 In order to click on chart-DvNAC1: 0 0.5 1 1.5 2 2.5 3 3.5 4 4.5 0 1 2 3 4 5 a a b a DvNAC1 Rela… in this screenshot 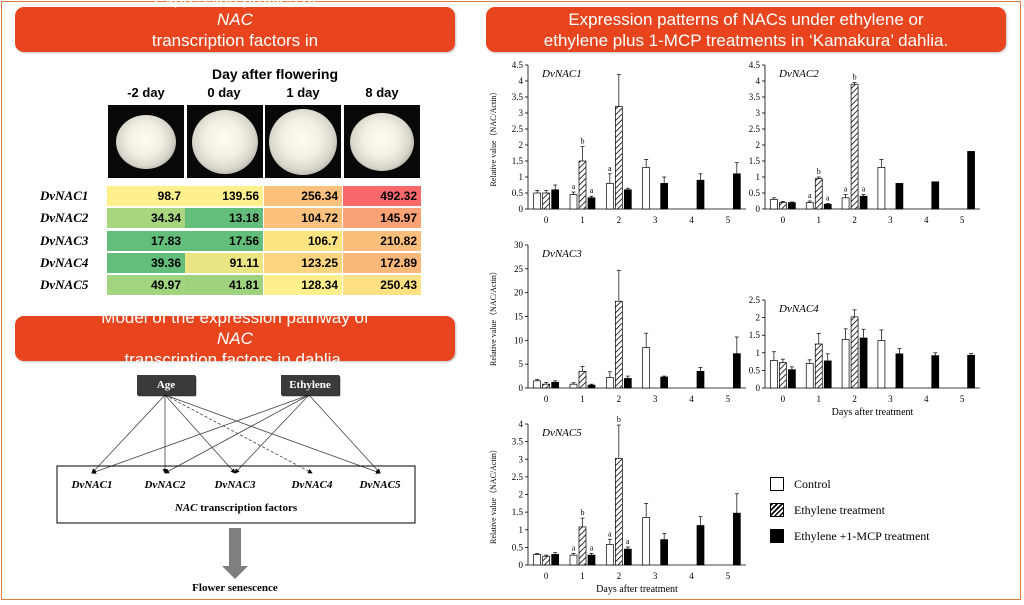, I will do `click(617, 142)`.